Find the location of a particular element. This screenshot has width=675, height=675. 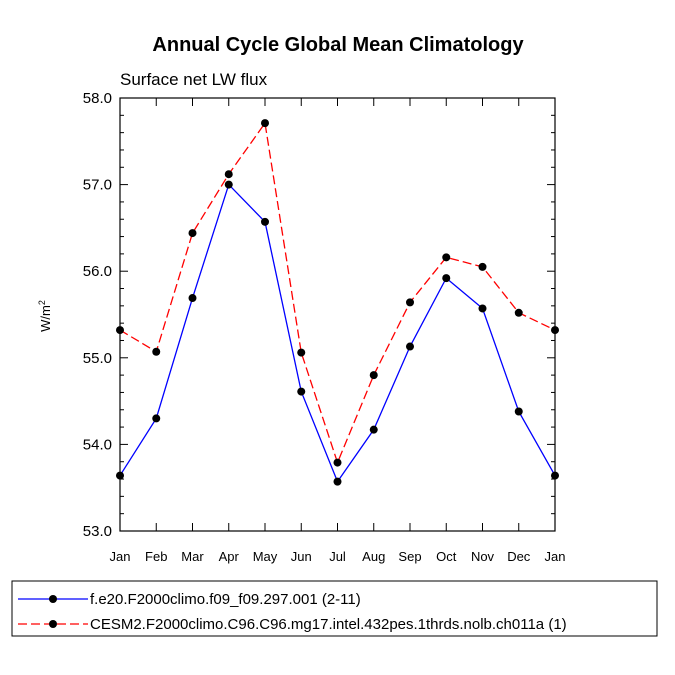

x-tick-label: Nov is located at coordinates (483, 556).